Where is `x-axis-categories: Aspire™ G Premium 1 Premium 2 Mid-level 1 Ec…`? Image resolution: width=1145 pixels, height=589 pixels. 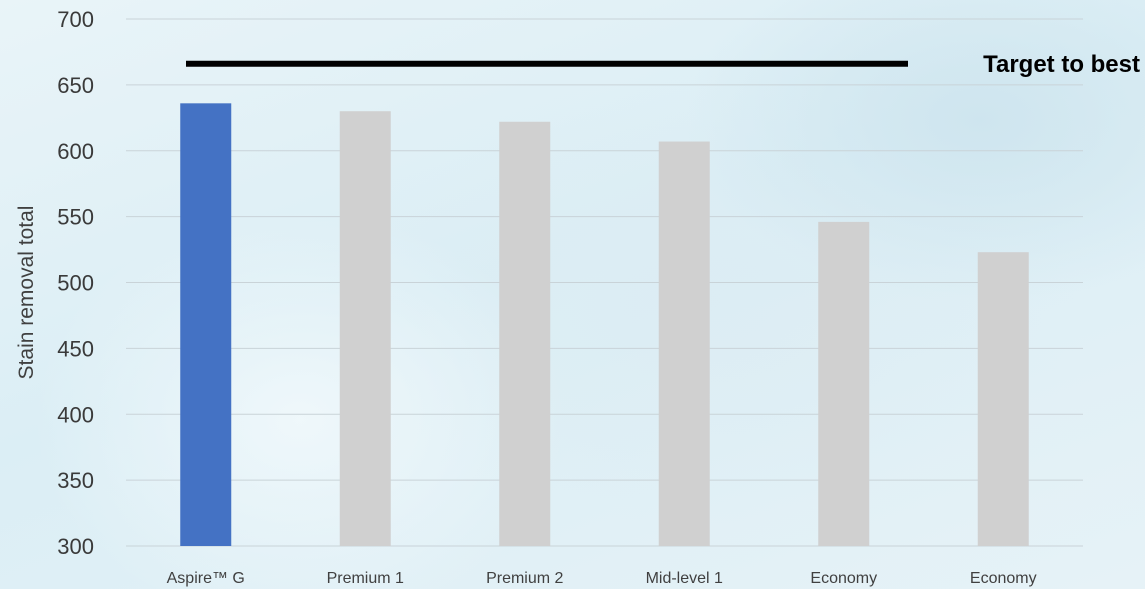
x-axis-categories: Aspire™ G Premium 1 Premium 2 Mid-level 1 Ec… is located at coordinates (602, 578).